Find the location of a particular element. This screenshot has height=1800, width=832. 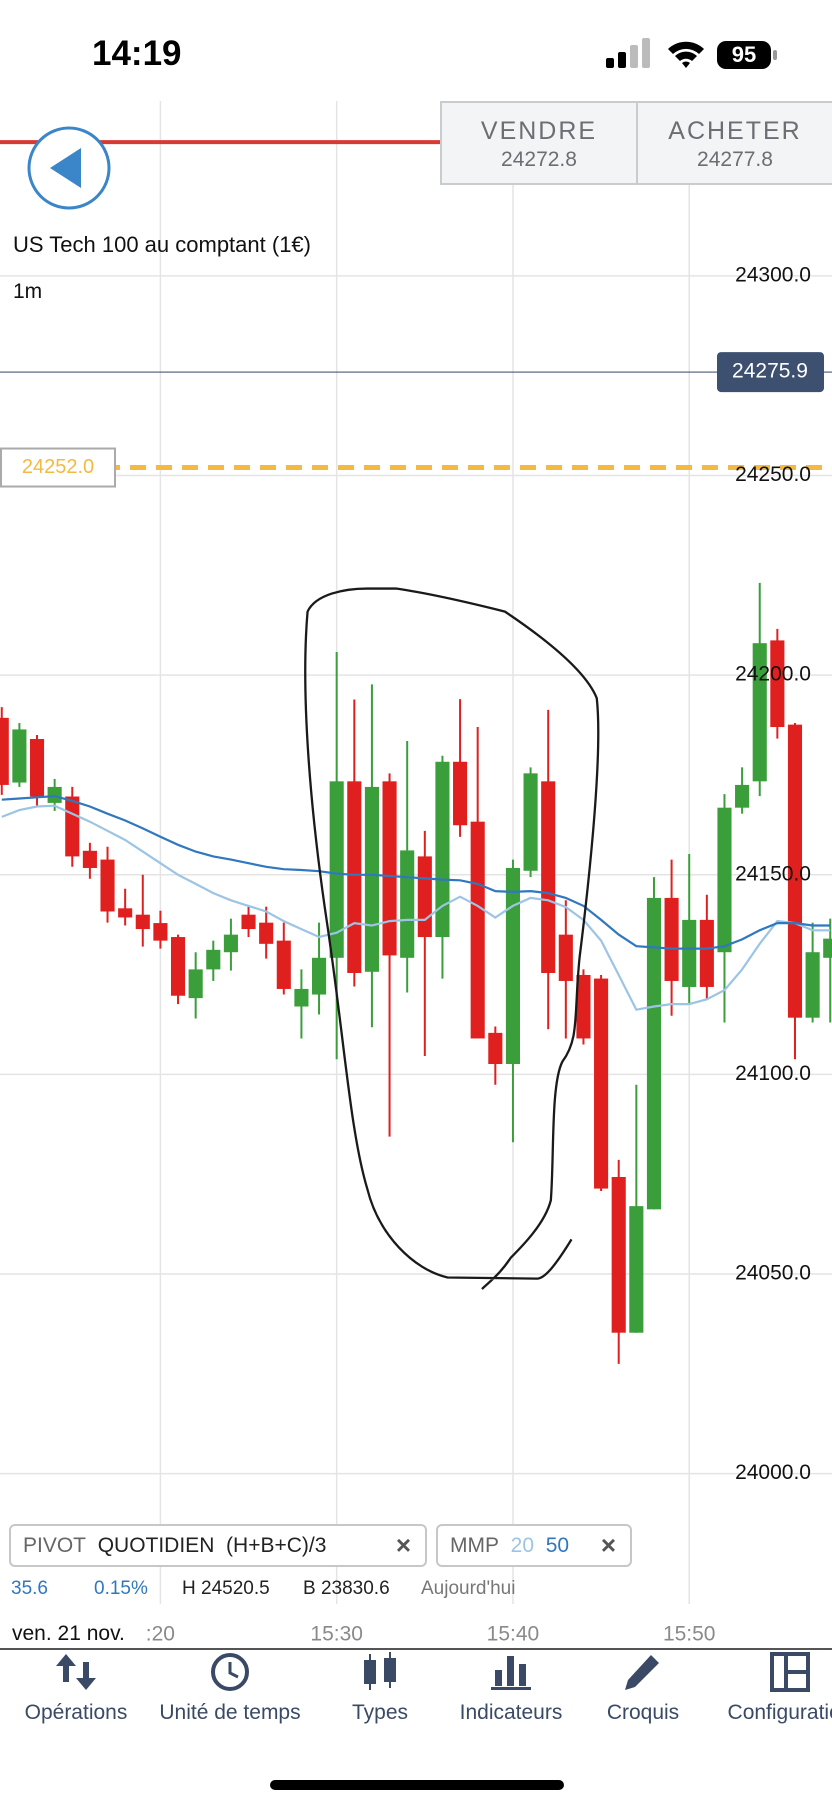

x-tick-label: 15:40 is located at coordinates (513, 1634).